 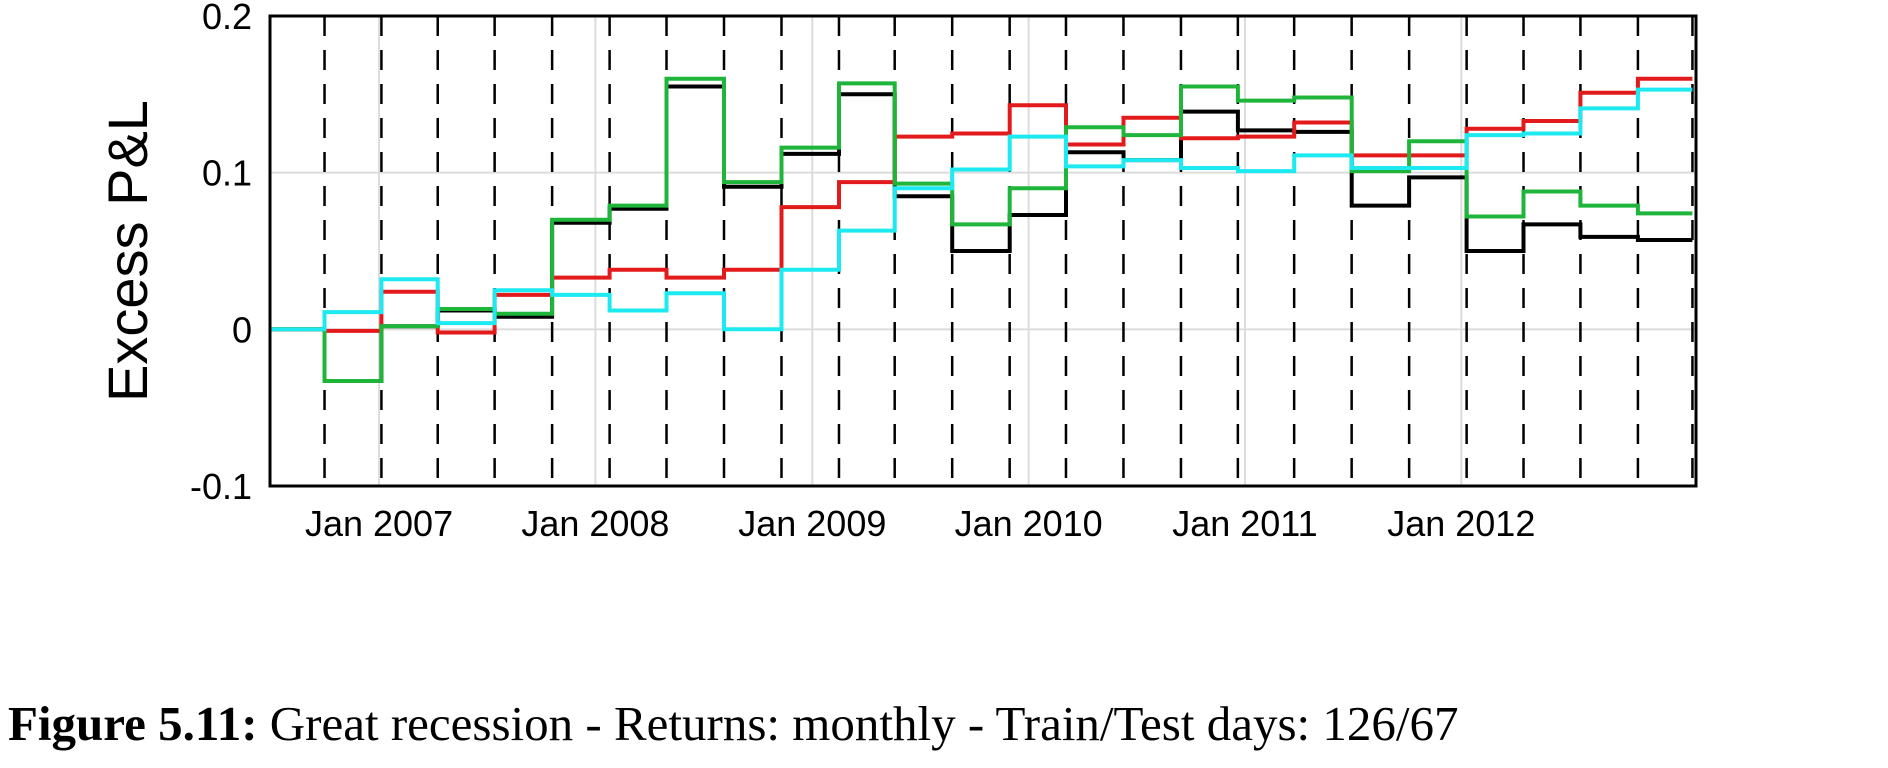 I want to click on x-tick-label: Jan 2011, so click(x=1244, y=523).